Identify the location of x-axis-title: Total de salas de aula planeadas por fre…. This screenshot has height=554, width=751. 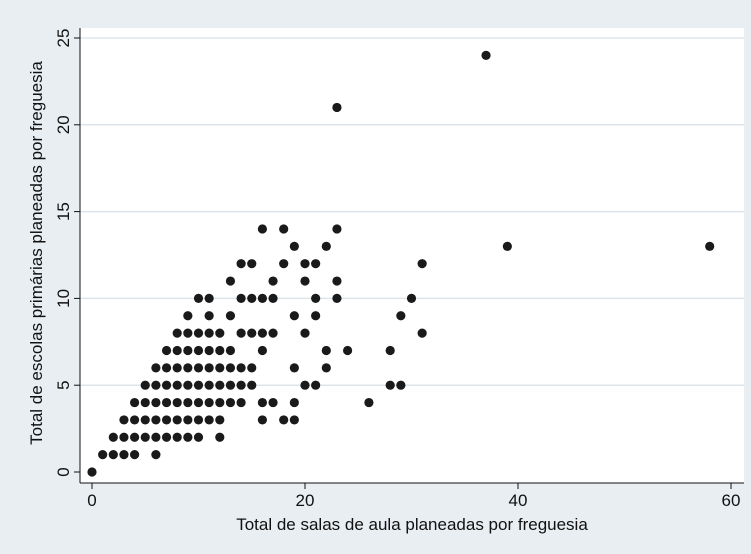
(412, 524).